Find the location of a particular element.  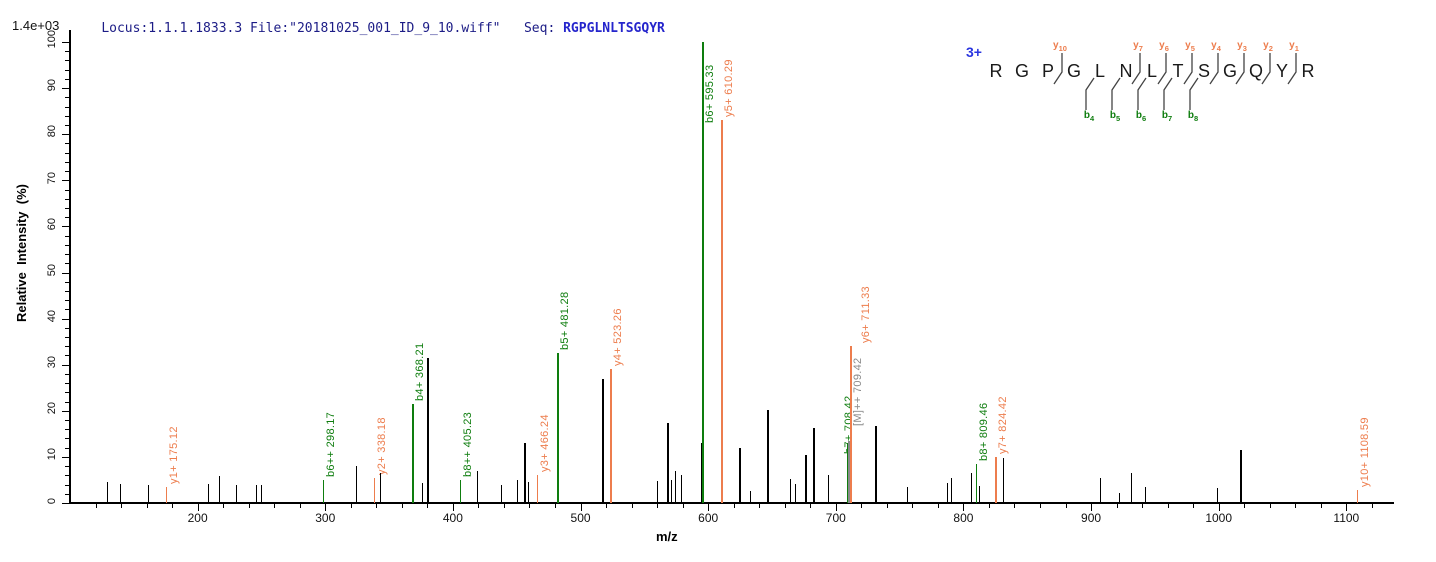

y-ion-tag-y1: y1 is located at coordinates (1294, 46).